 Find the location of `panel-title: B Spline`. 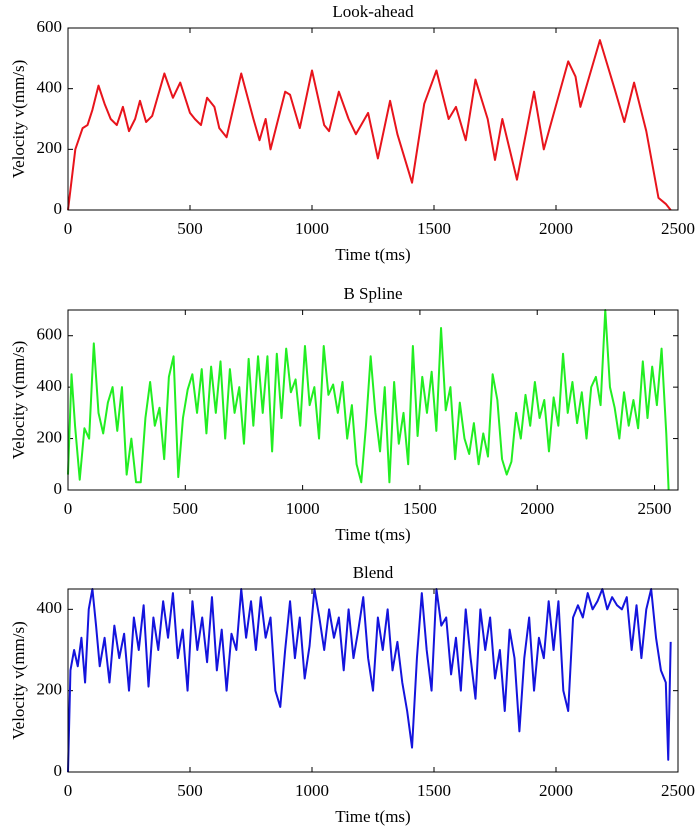

panel-title: B Spline is located at coordinates (372, 293).